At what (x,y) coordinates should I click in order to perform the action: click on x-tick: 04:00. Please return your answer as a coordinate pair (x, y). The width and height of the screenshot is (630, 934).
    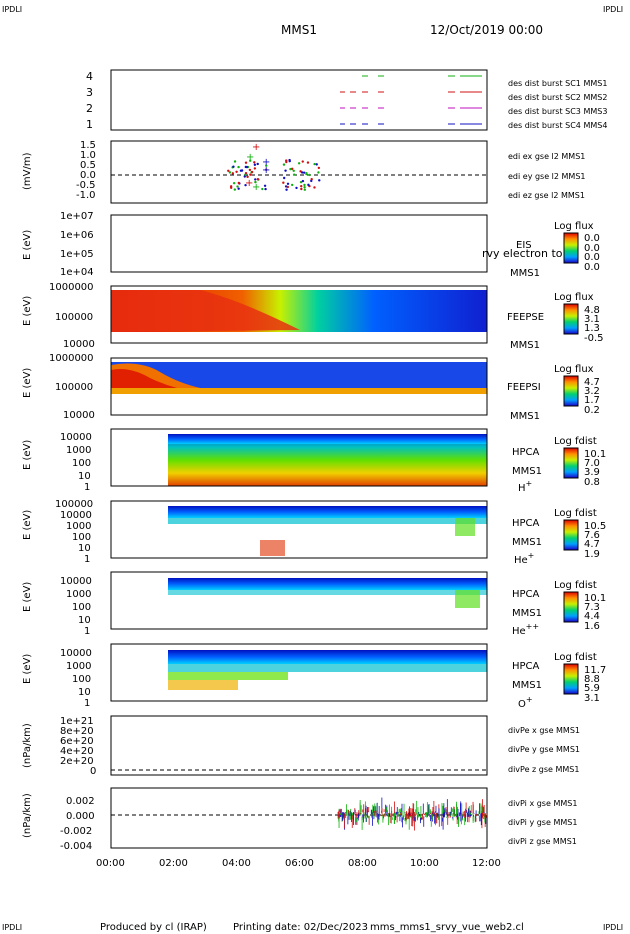
    Looking at the image, I should click on (236, 863).